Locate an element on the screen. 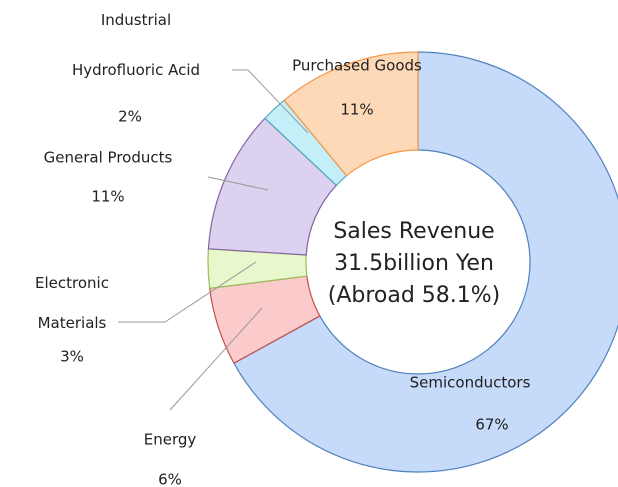  center-text: 31.5billion Yen is located at coordinates (414, 263).